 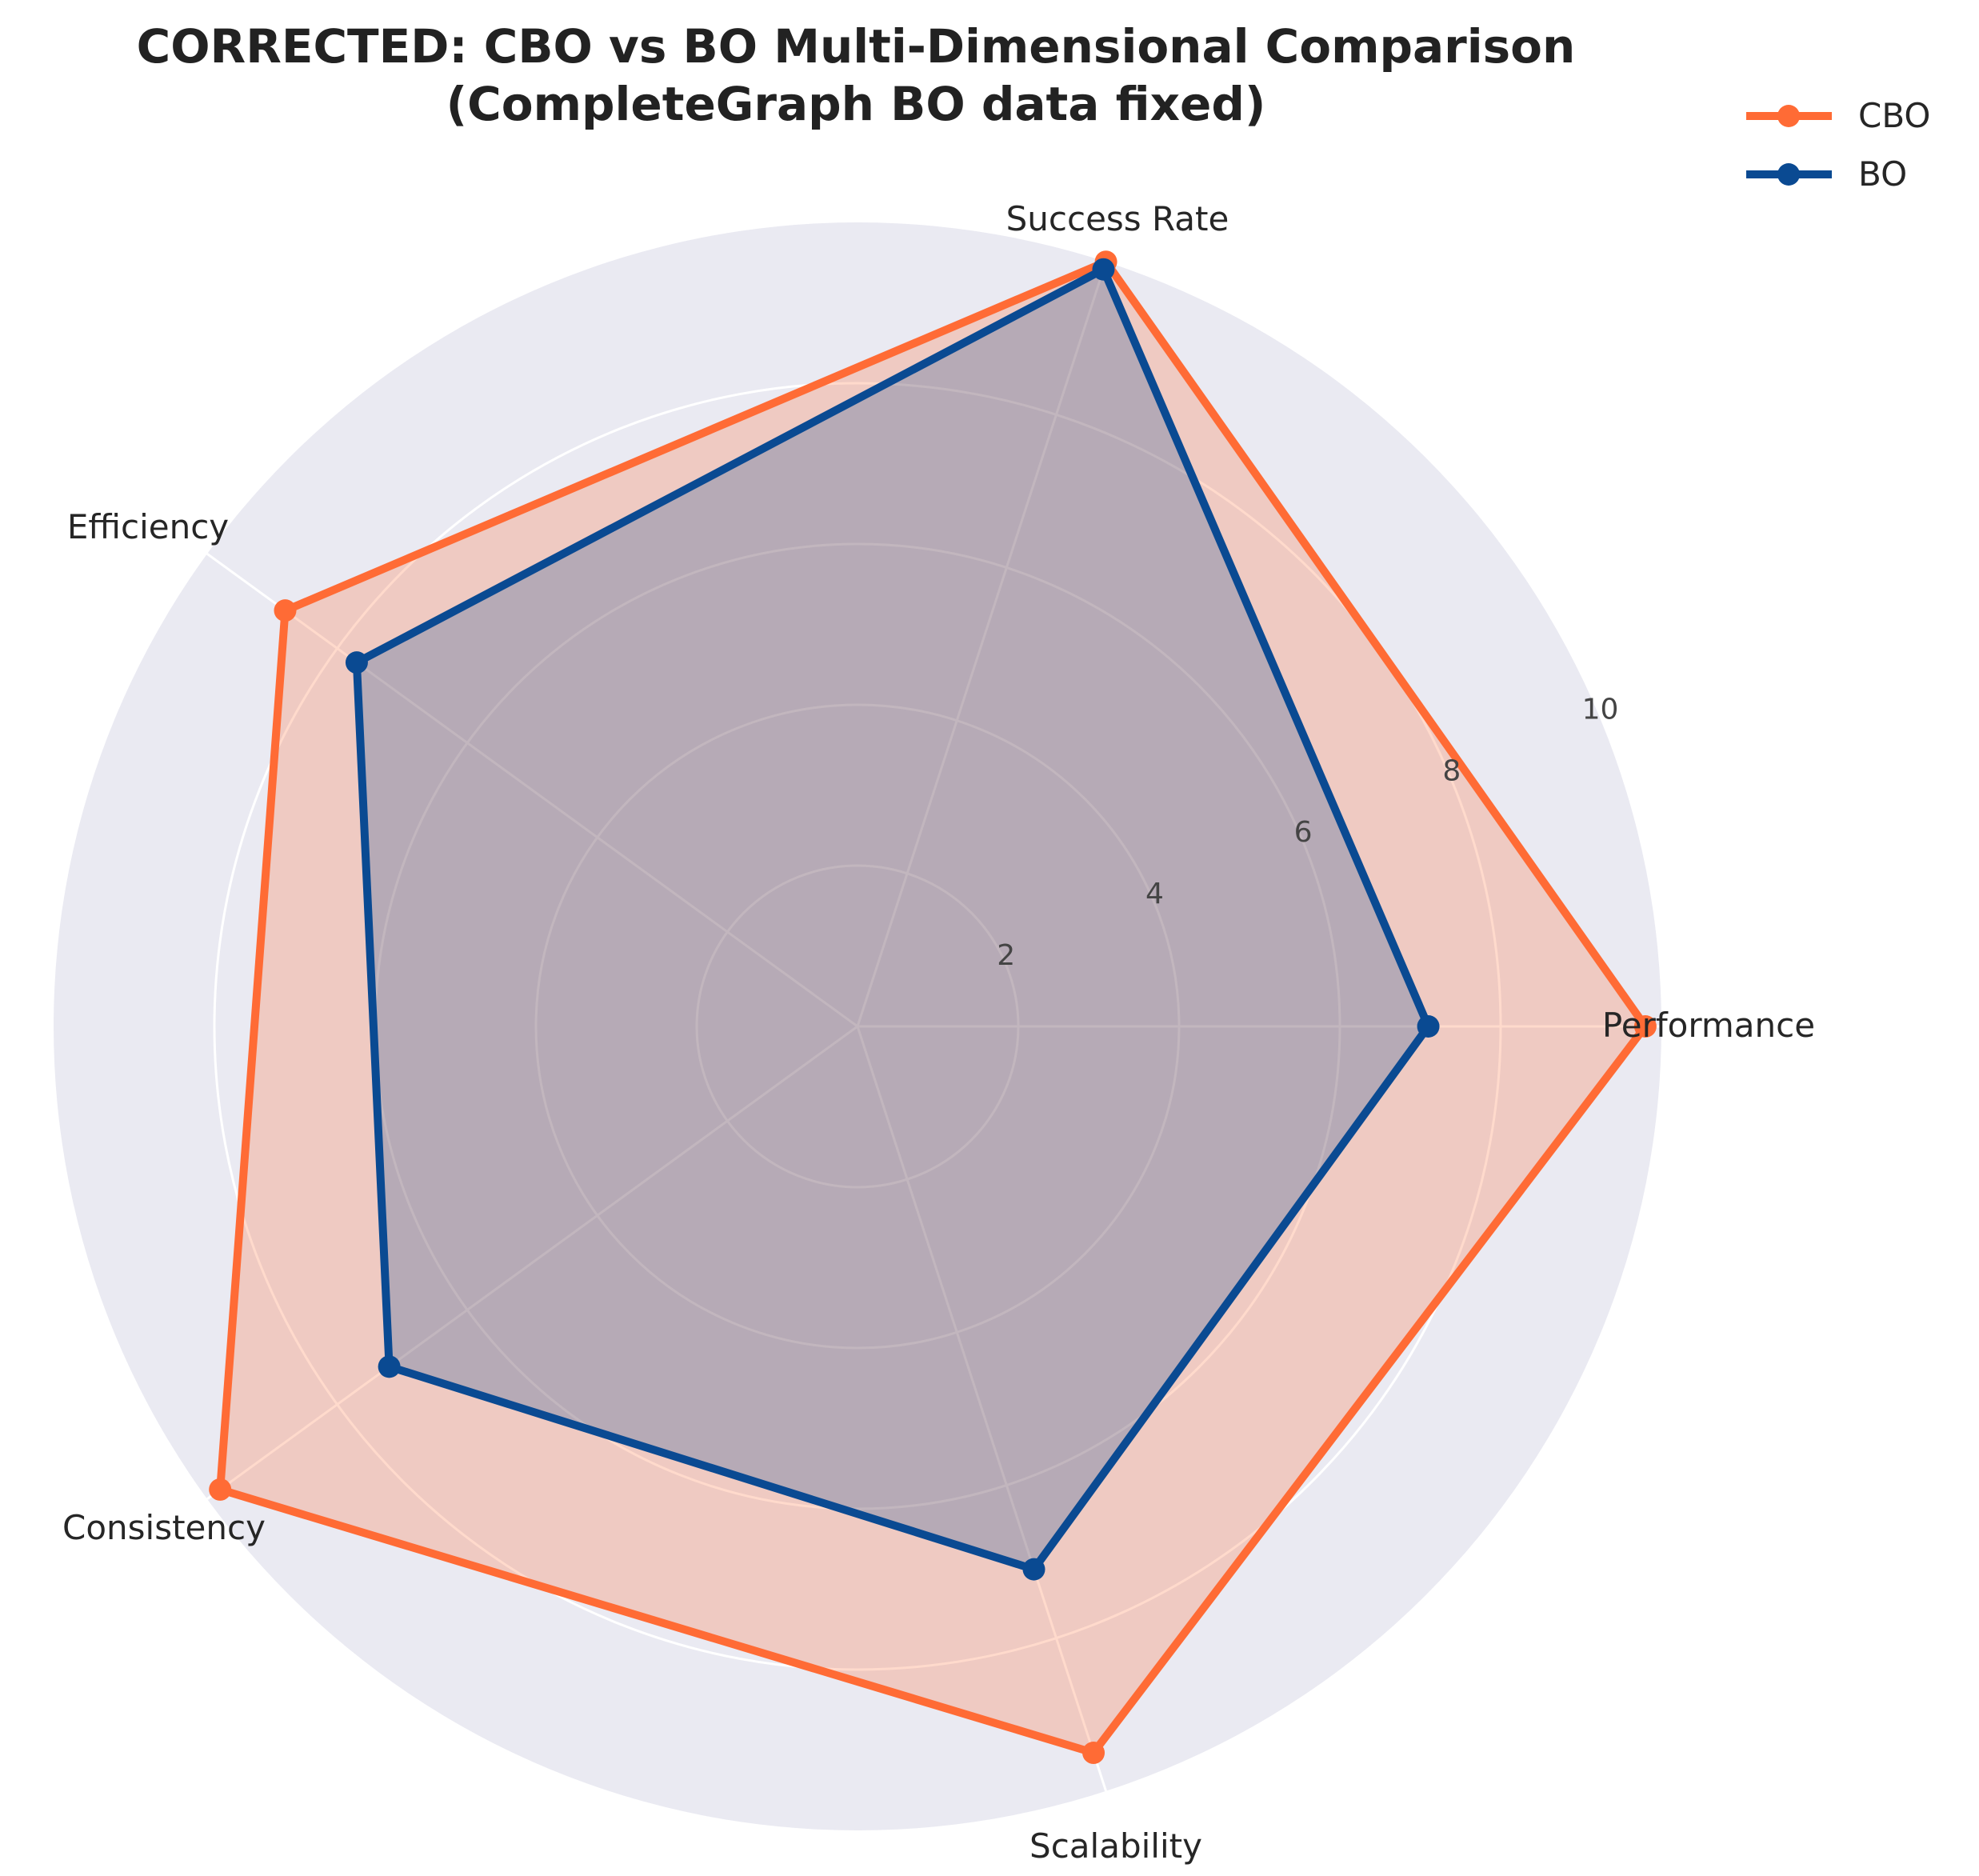 What do you see at coordinates (1894, 115) in the screenshot?
I see `legend-label-cbo: CBO` at bounding box center [1894, 115].